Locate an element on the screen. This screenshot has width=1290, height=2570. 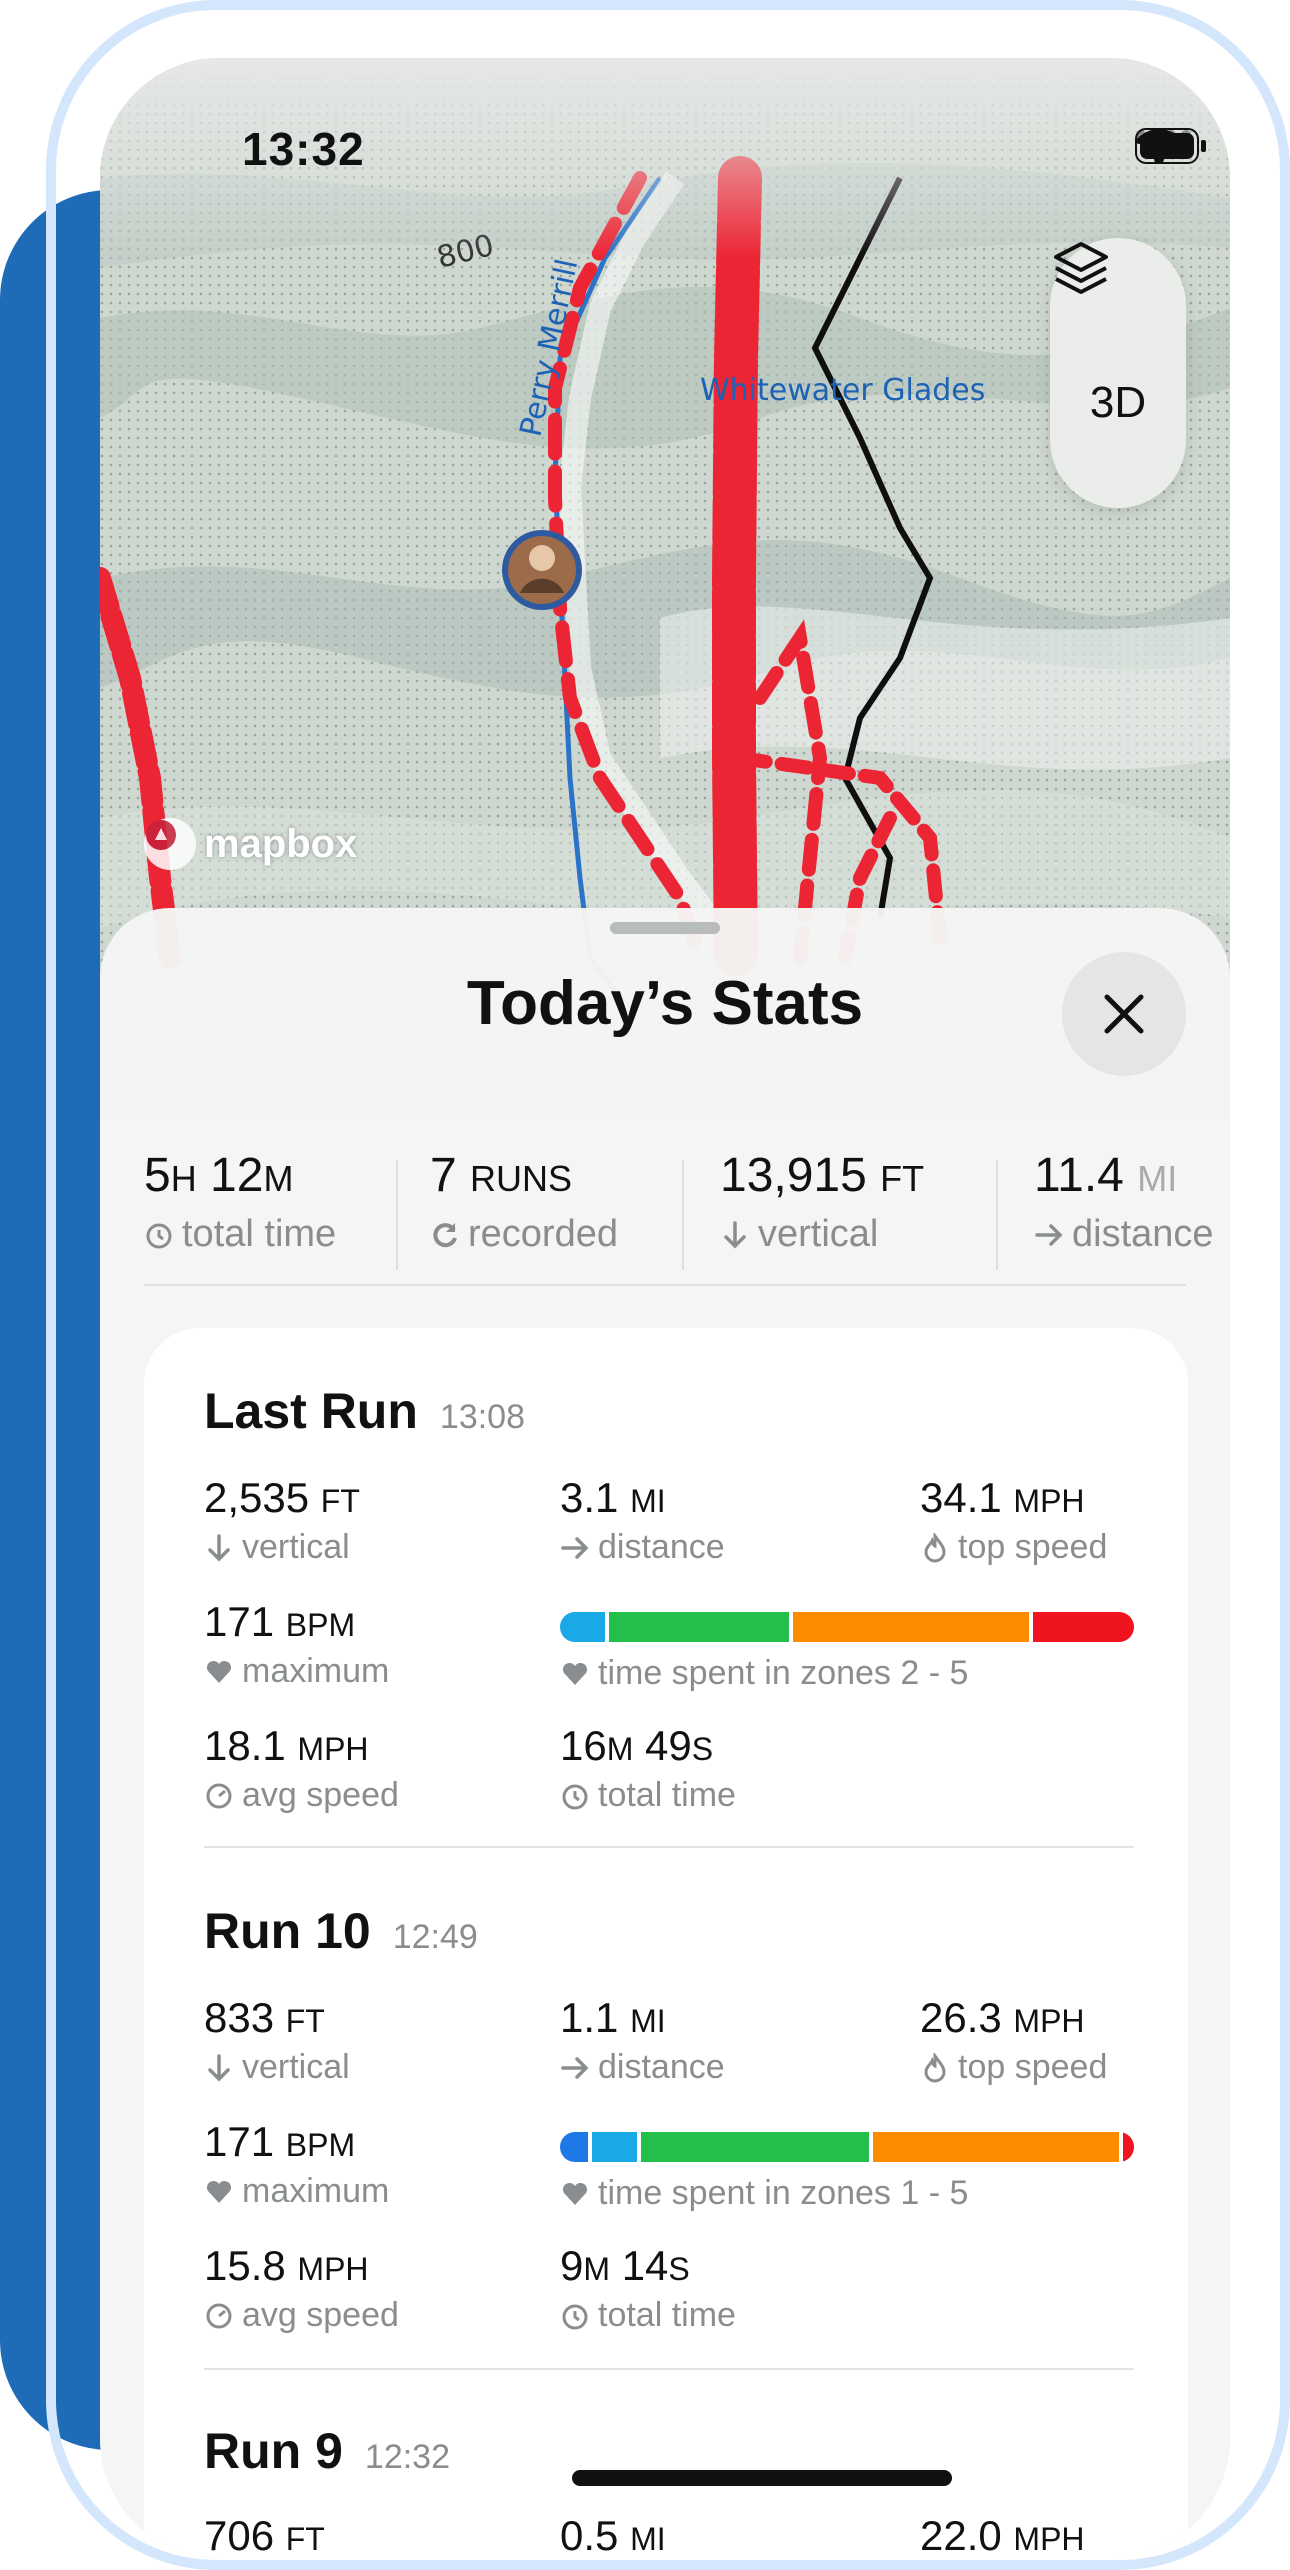
close-icon is located at coordinates (1124, 1014).